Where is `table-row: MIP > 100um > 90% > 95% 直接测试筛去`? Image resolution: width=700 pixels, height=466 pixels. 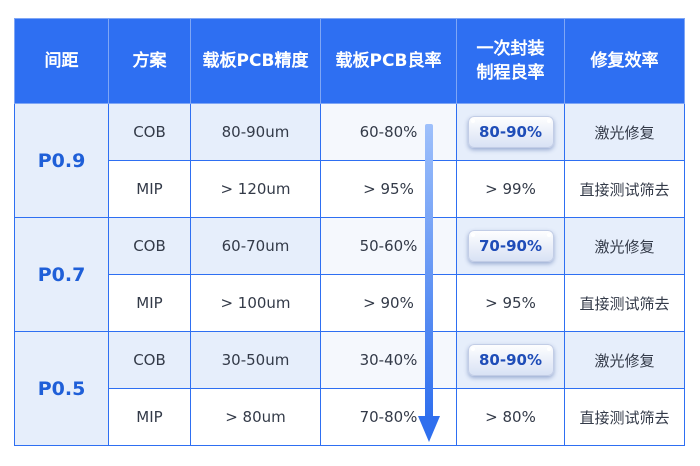
table-row: MIP > 100um > 90% > 95% 直接测试筛去 is located at coordinates (350, 303).